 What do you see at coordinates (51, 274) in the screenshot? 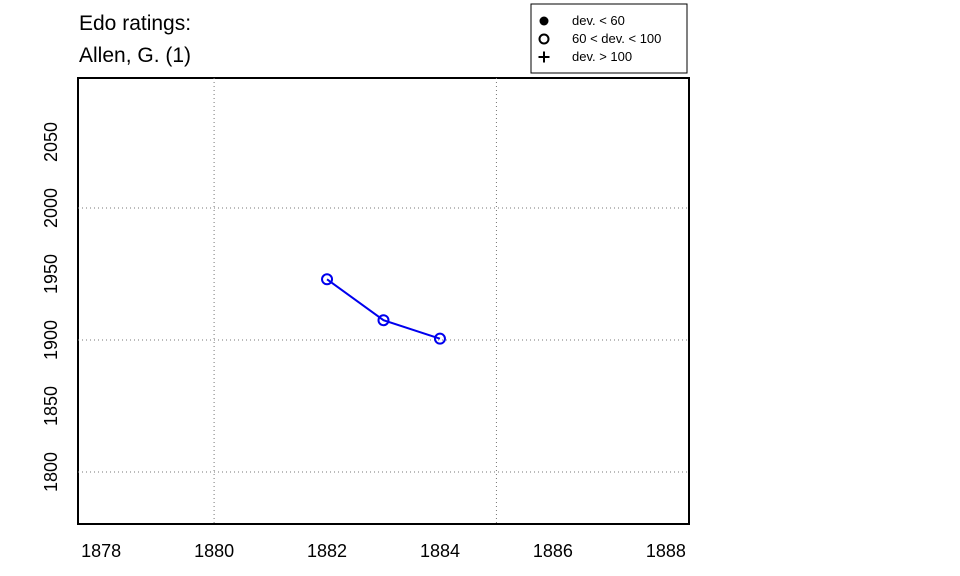
I see `y-tick-label: 1950` at bounding box center [51, 274].